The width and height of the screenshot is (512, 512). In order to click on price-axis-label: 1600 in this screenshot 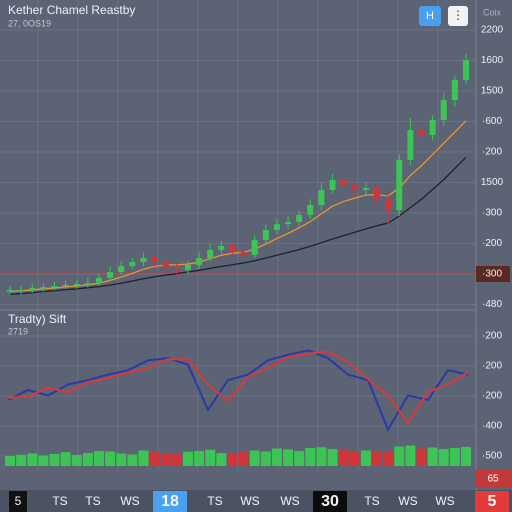, I will do `click(492, 60)`.